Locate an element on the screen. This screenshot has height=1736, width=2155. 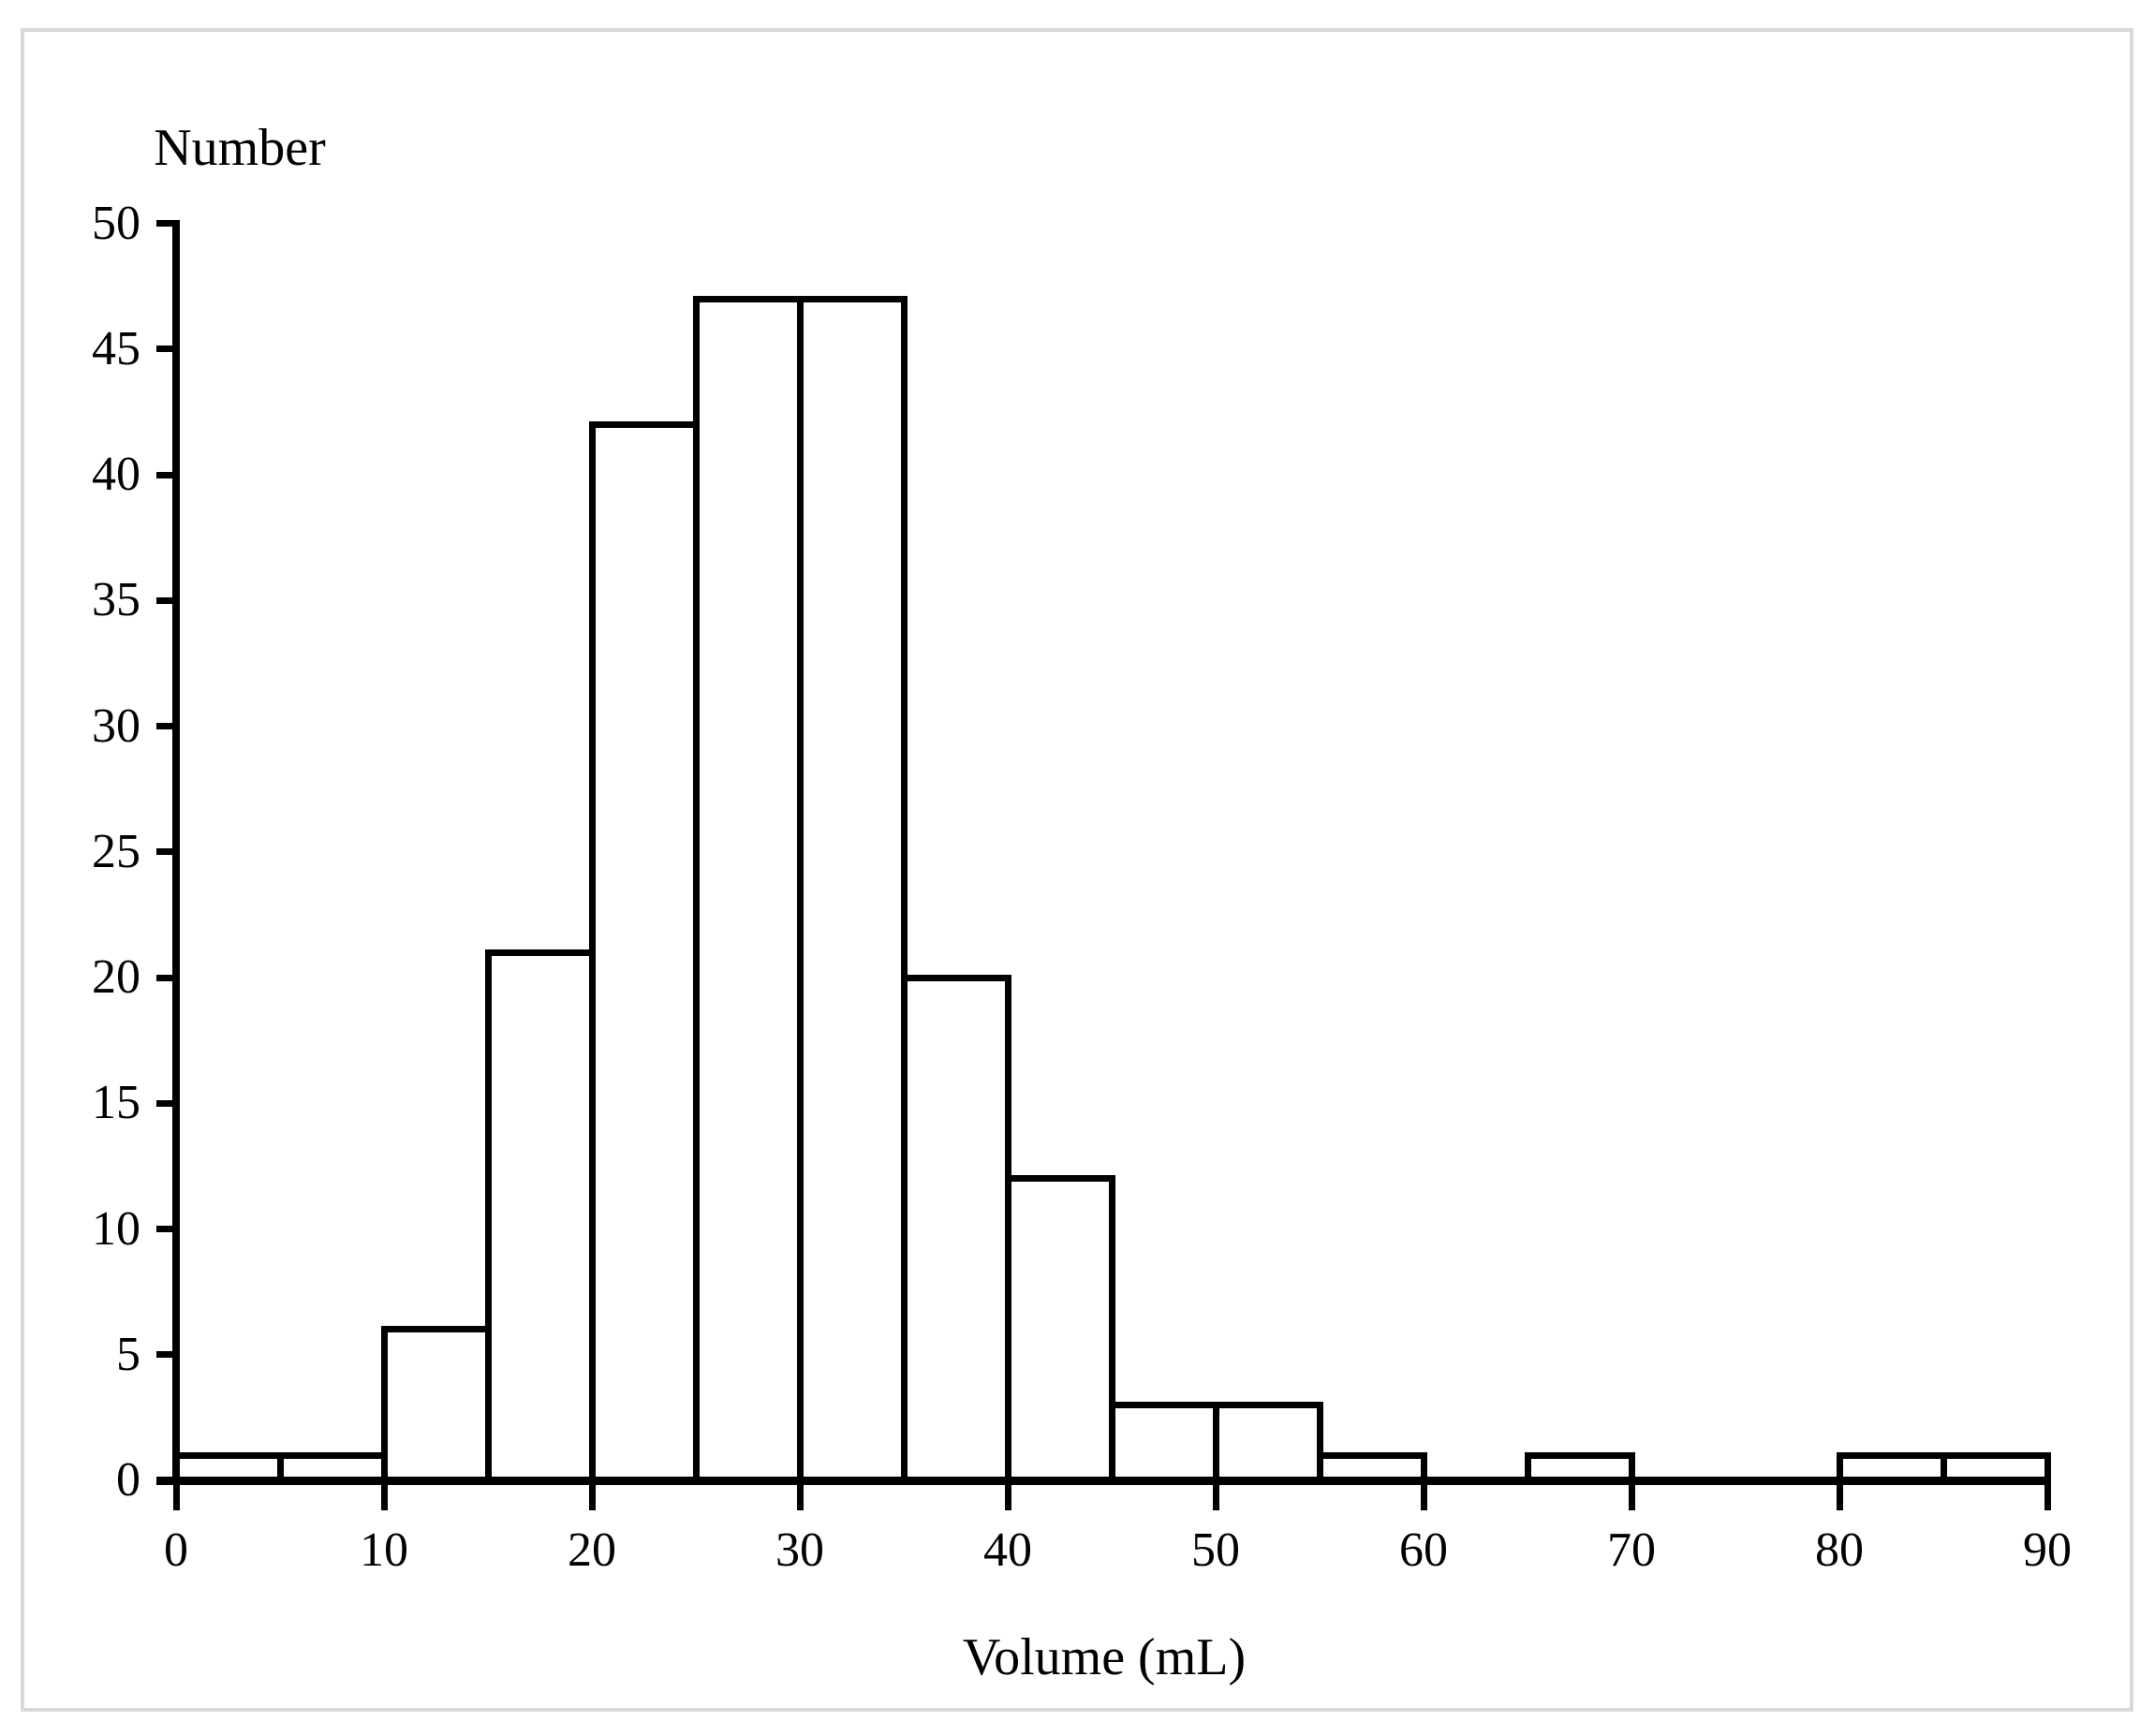
x-axis-title: Volume (mL) is located at coordinates (1104, 1657).